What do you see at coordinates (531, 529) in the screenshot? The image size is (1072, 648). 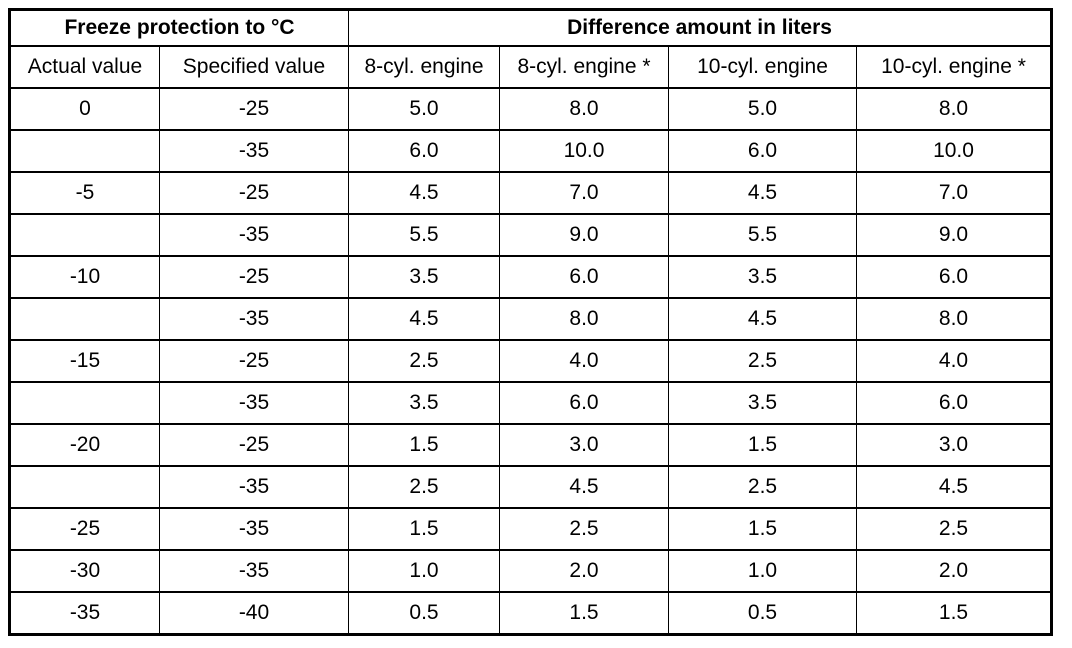 I see `table-row: -25 -35 1.5 2.5 1.5 2.5` at bounding box center [531, 529].